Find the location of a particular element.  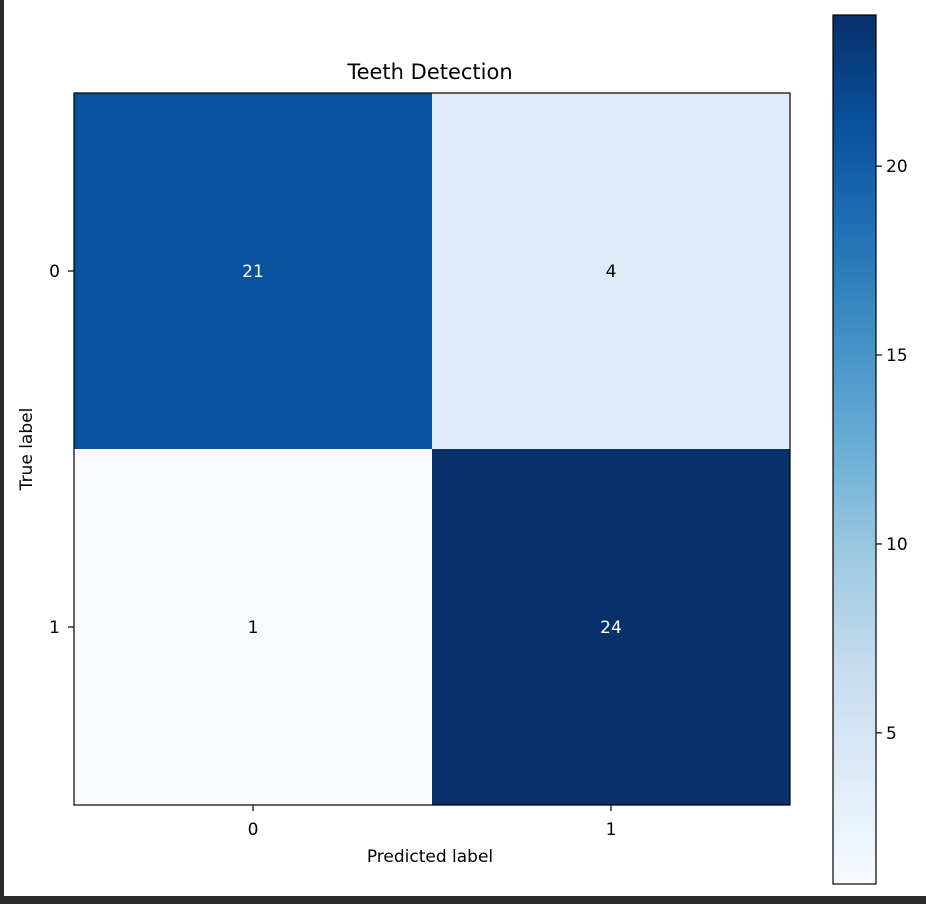

colorbar is located at coordinates (854, 449).